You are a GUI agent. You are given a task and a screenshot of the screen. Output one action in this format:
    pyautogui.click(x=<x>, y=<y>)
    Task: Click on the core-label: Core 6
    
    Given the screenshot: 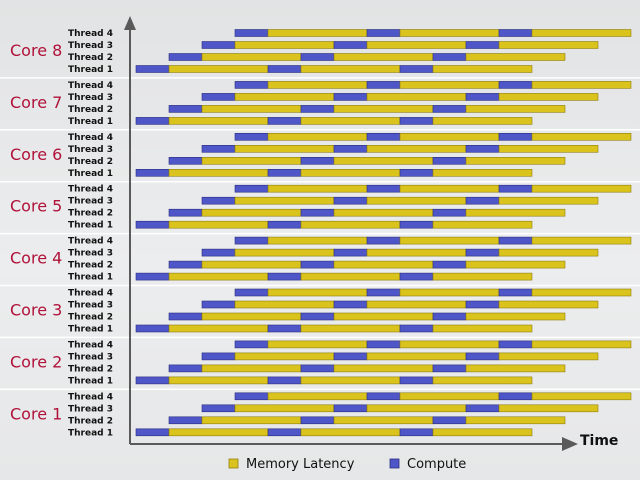 What is the action you would take?
    pyautogui.click(x=36, y=154)
    